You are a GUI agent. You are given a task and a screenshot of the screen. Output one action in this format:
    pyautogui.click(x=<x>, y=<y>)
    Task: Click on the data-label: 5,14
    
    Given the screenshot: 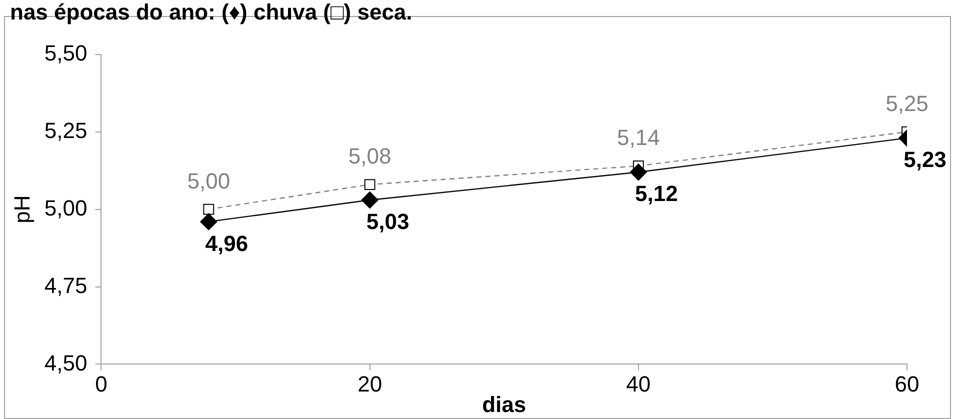 What is the action you would take?
    pyautogui.click(x=638, y=137)
    